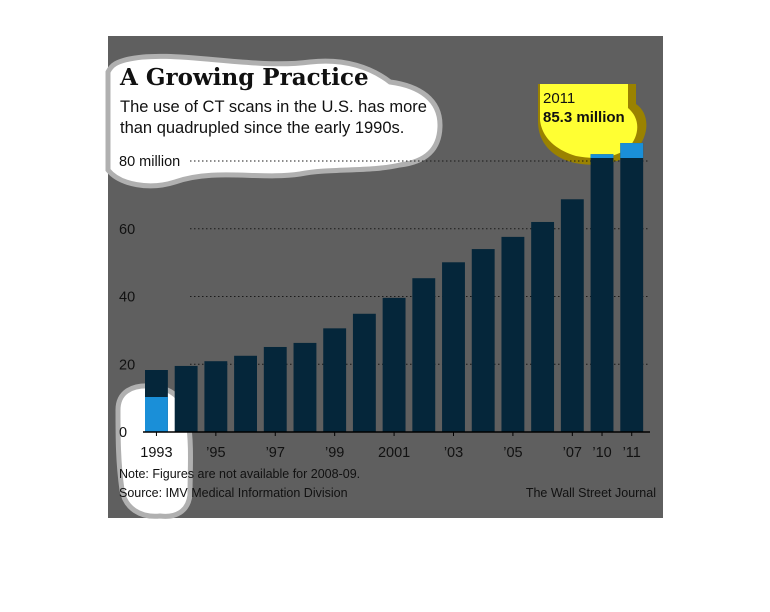 The height and width of the screenshot is (612, 770). What do you see at coordinates (512, 453) in the screenshot?
I see `x-tick-label: ’05` at bounding box center [512, 453].